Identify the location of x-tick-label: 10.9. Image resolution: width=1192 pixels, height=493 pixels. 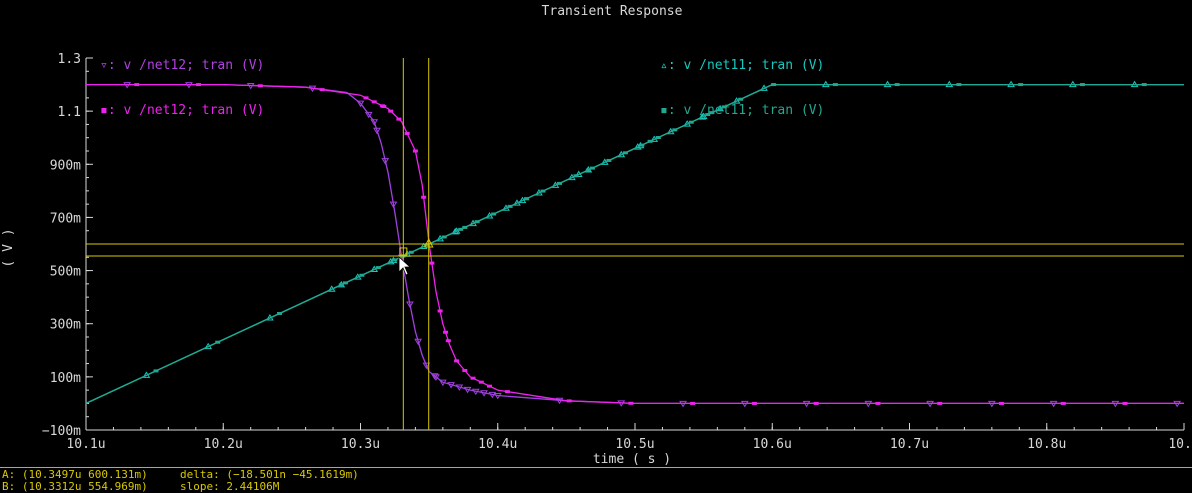
(1180, 444).